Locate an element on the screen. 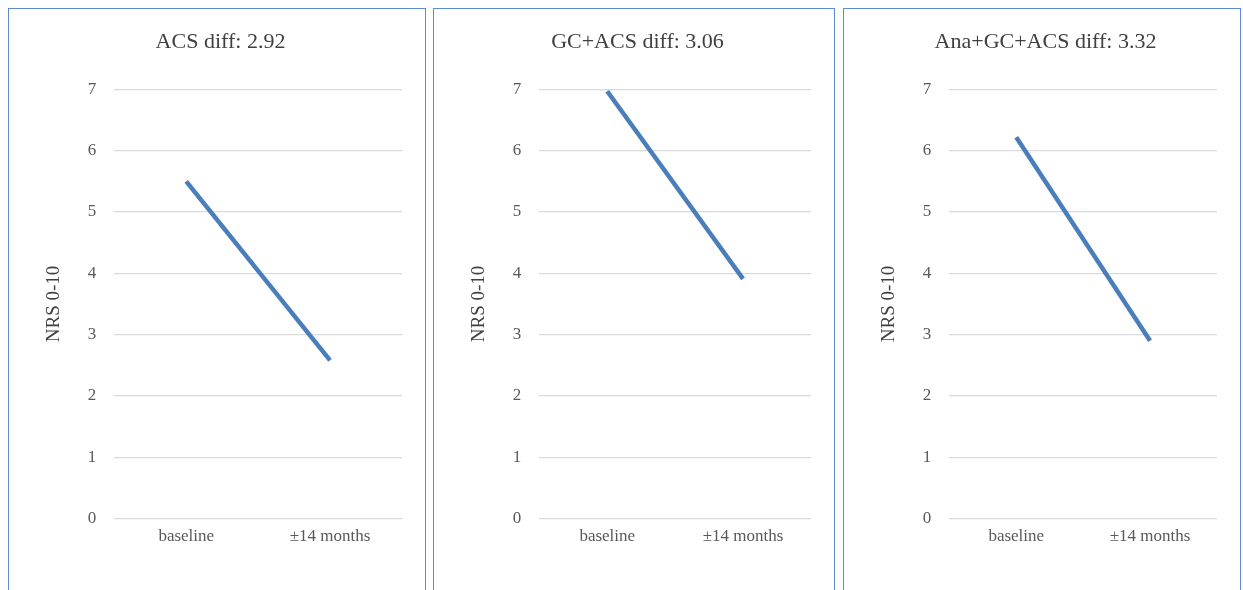 This screenshot has width=1243, height=590. chart-title: Ana+GC+ACS diff: 3.32 is located at coordinates (1045, 40).